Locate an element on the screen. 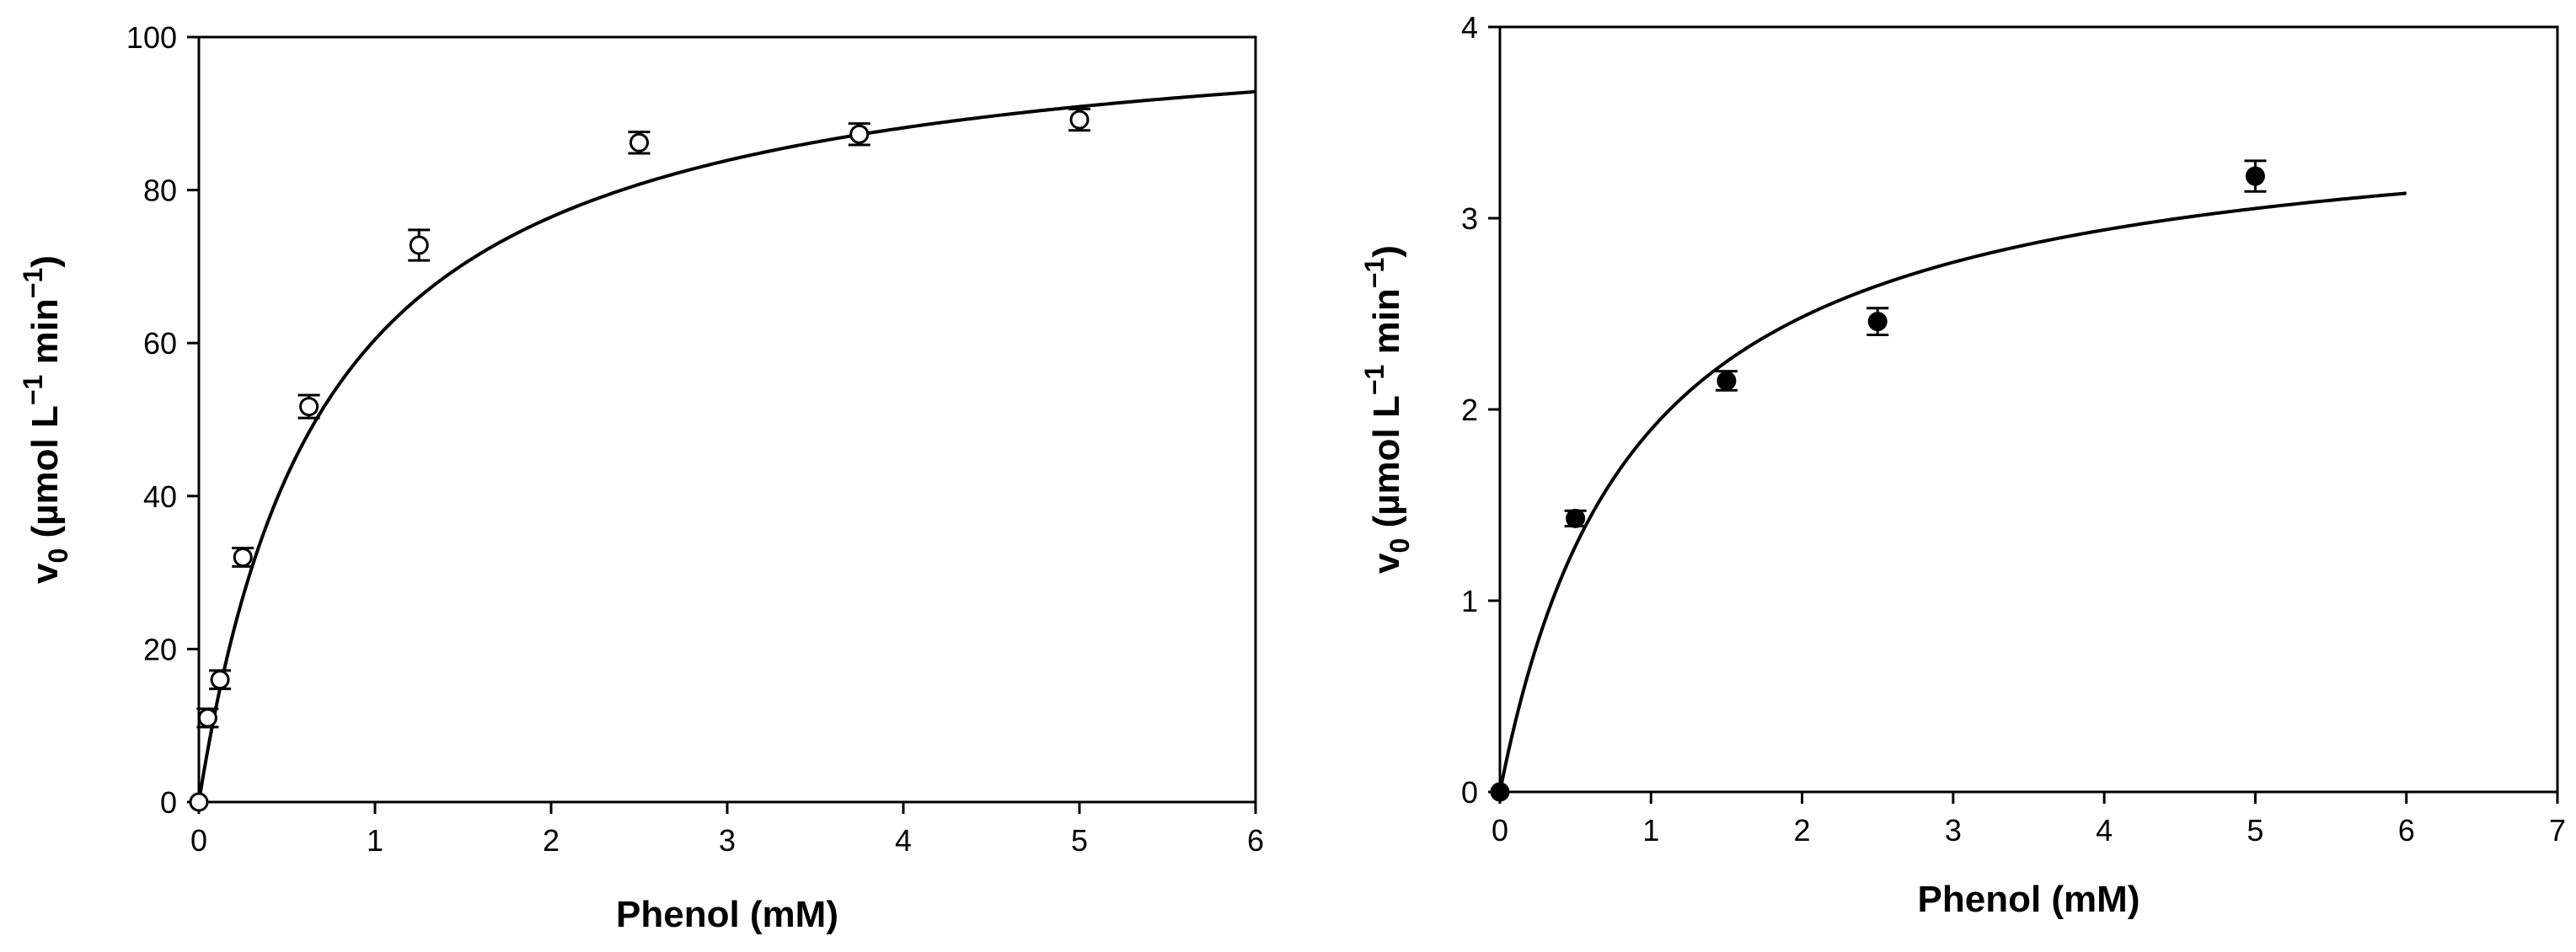 Image resolution: width=2576 pixels, height=952 pixels. y-tick-label: 100 is located at coordinates (151, 37).